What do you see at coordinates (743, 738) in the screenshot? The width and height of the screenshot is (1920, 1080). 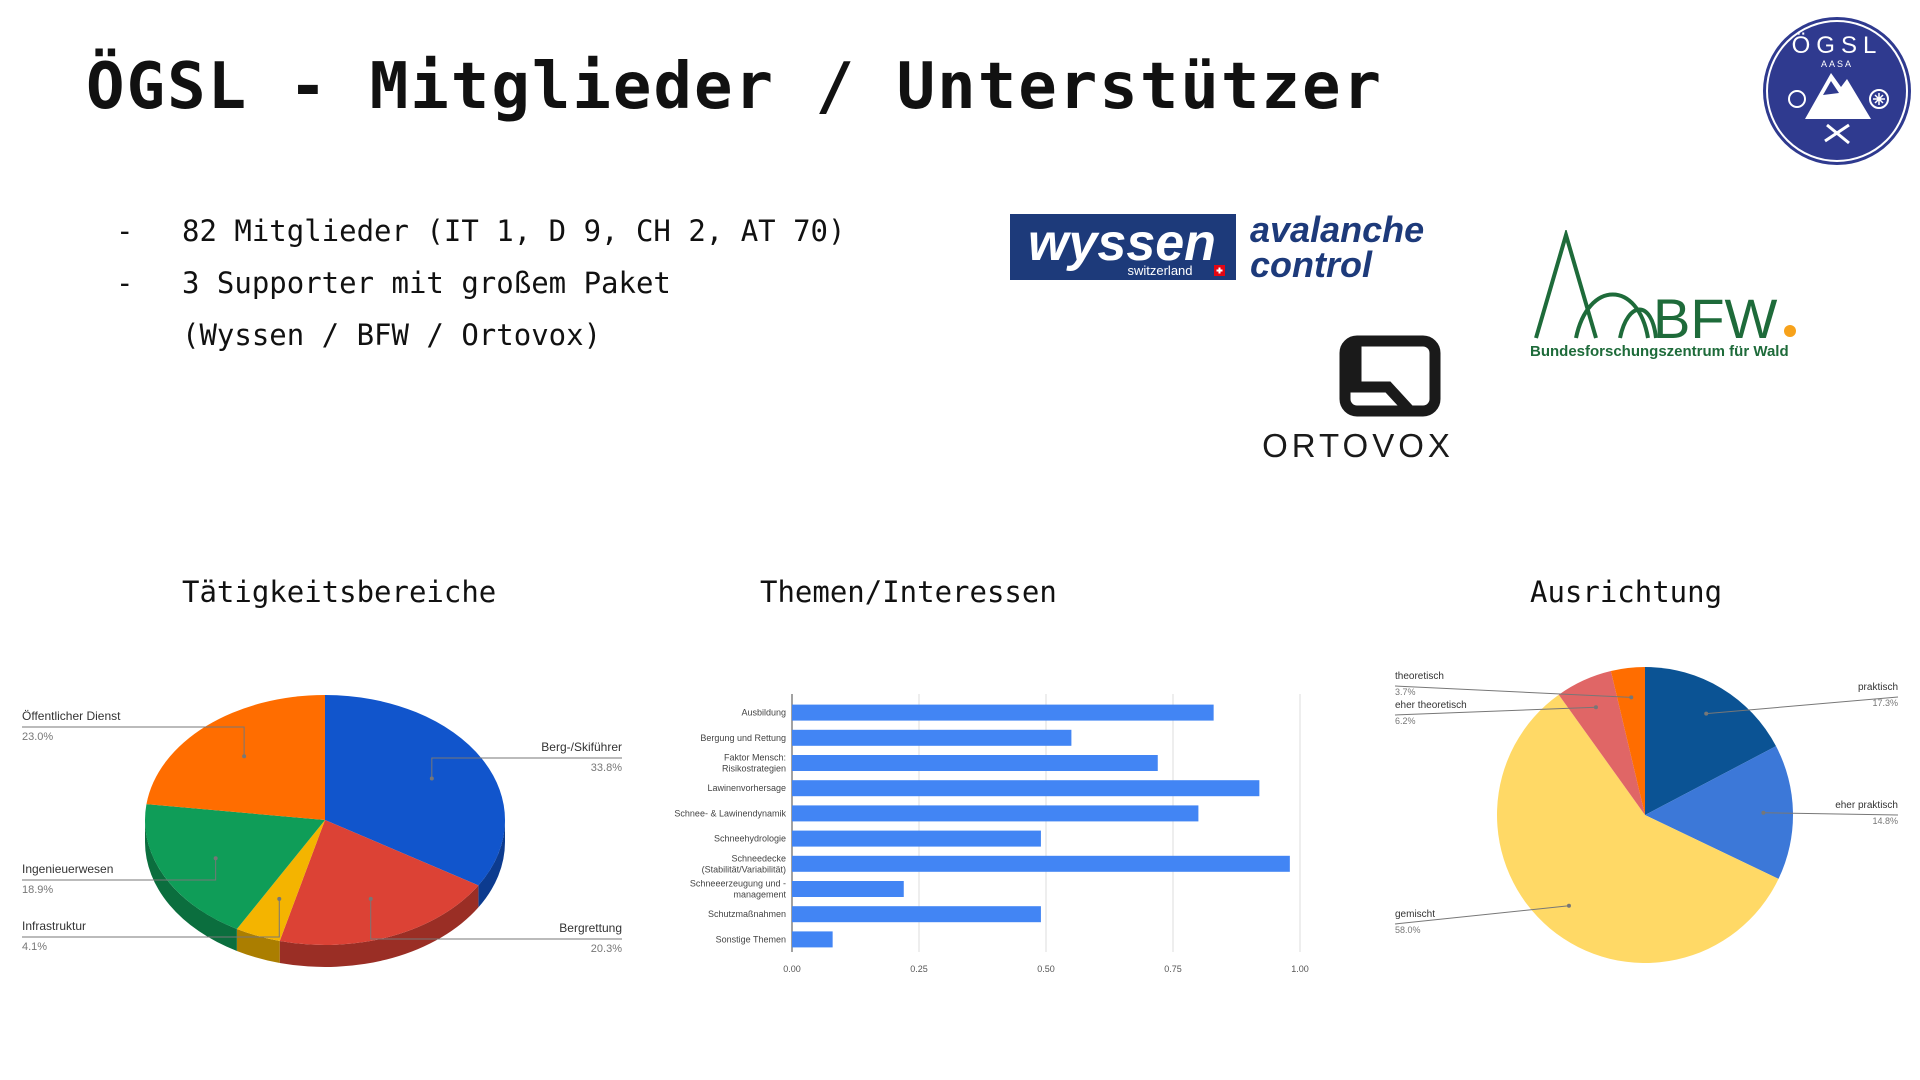 I see `category-label: Bergung und Rettung` at bounding box center [743, 738].